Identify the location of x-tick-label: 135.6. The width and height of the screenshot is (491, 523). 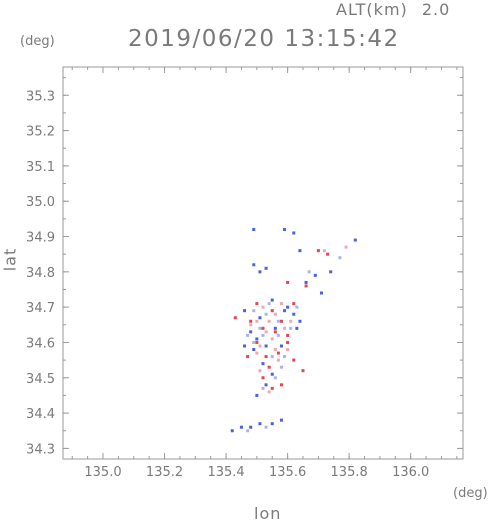
(287, 472).